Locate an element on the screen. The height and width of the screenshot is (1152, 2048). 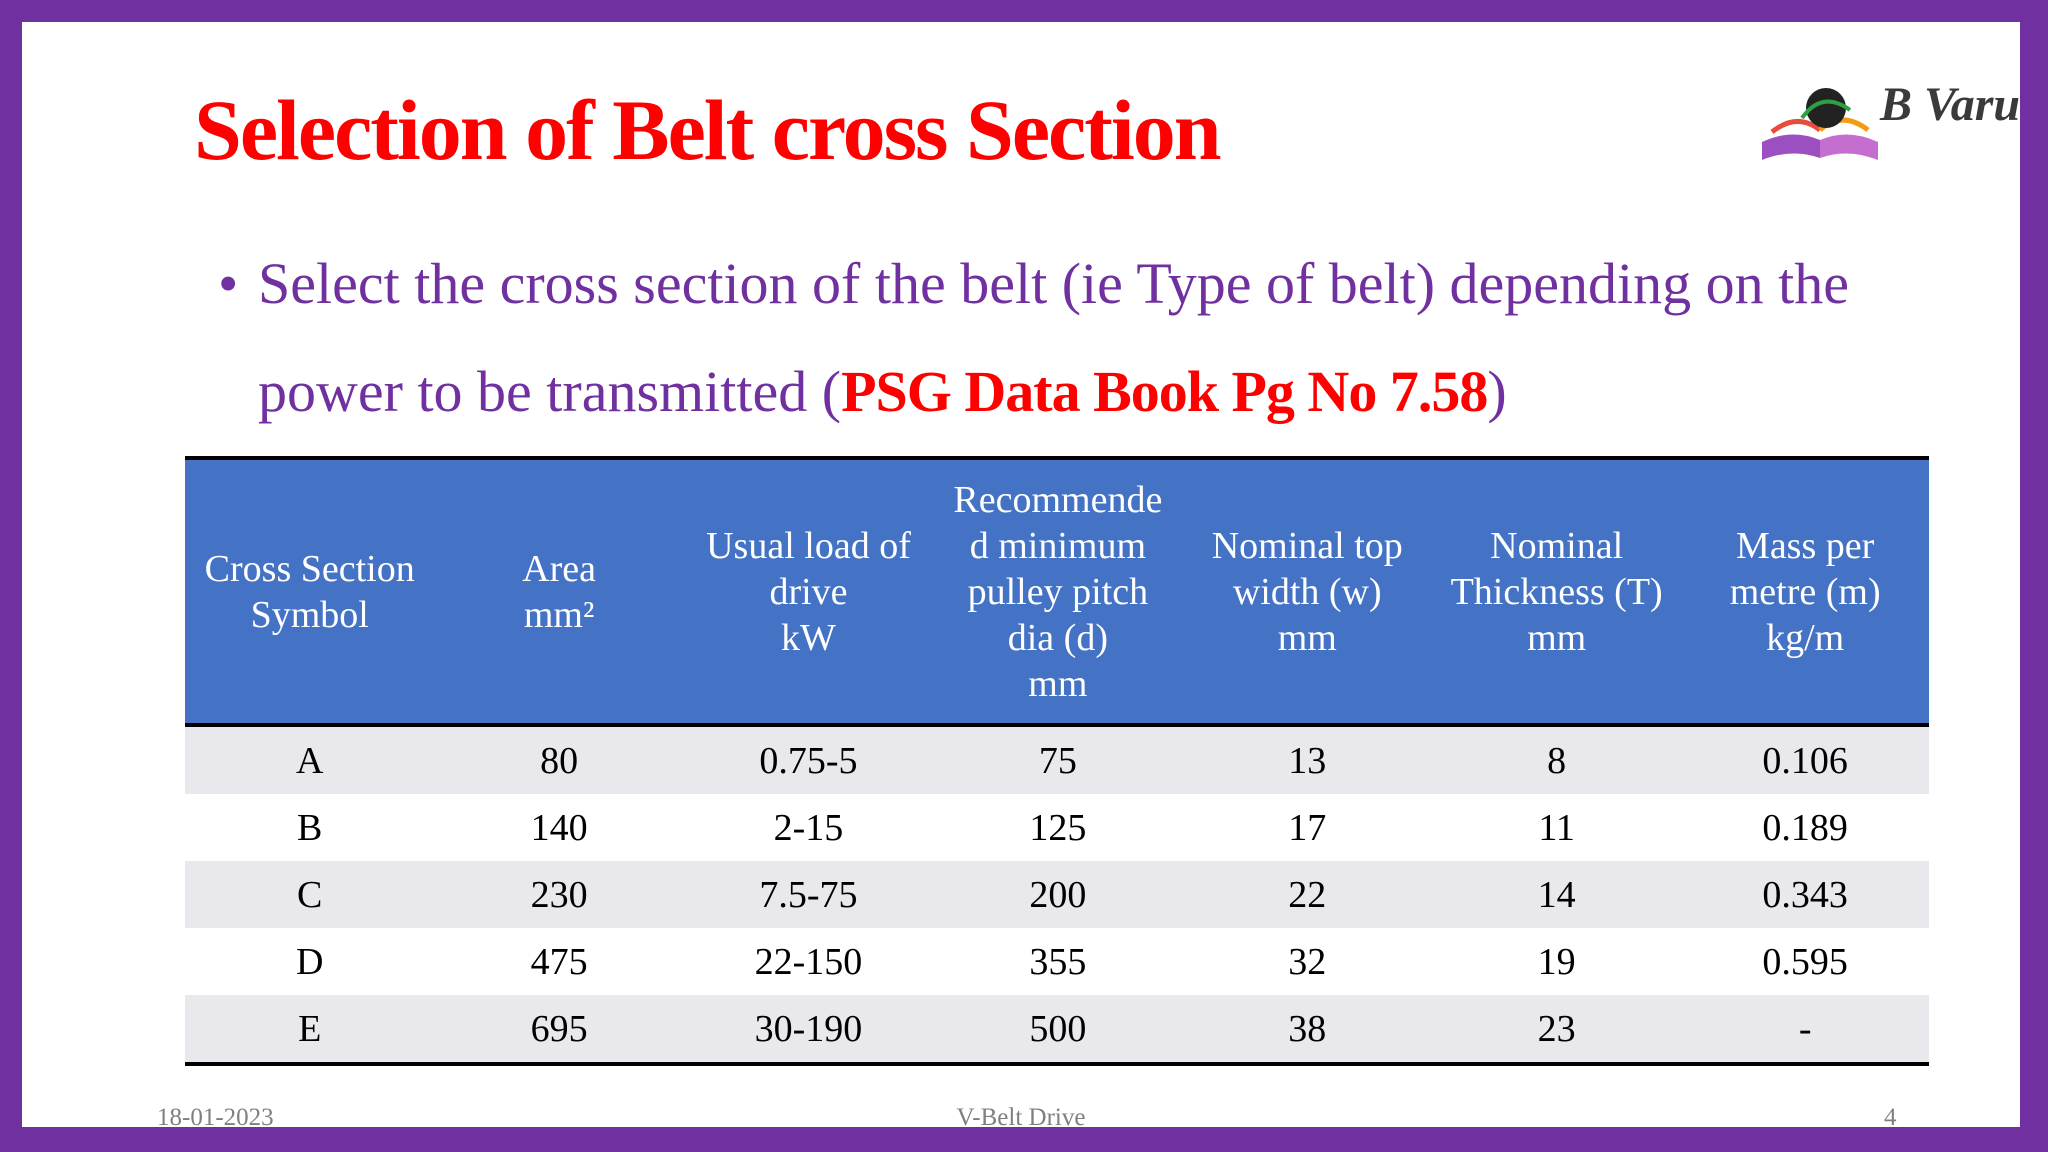
cell-thickness: 8 is located at coordinates (1556, 759).